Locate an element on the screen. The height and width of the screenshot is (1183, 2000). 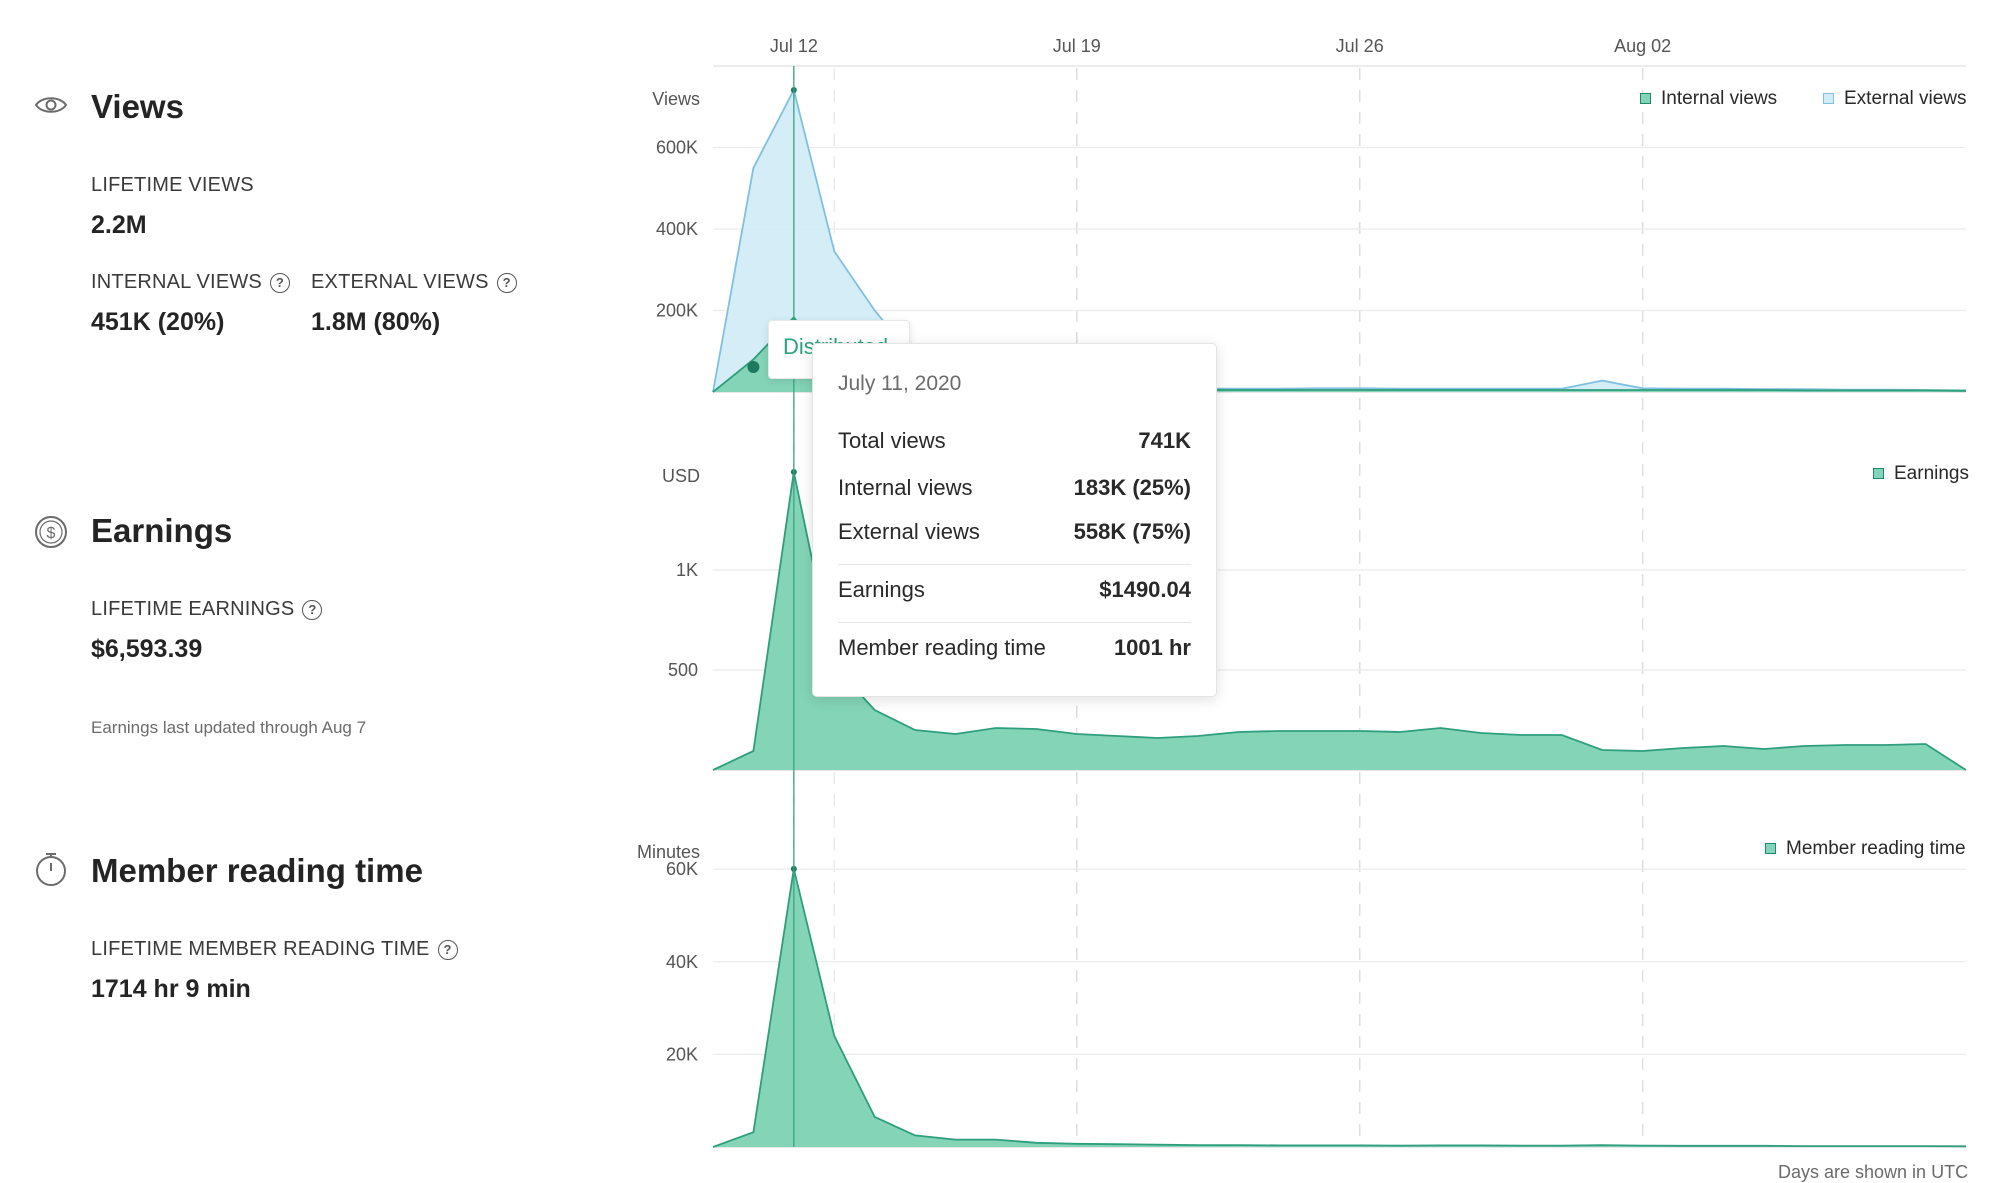
series-line is located at coordinates (1339, 1008).